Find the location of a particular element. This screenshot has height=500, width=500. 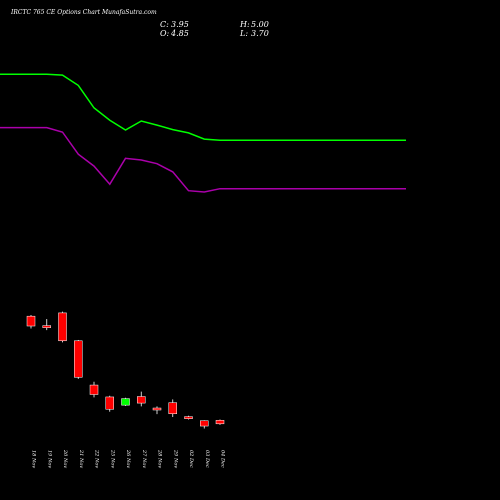

open-value: 4.85 is located at coordinates (179, 33).